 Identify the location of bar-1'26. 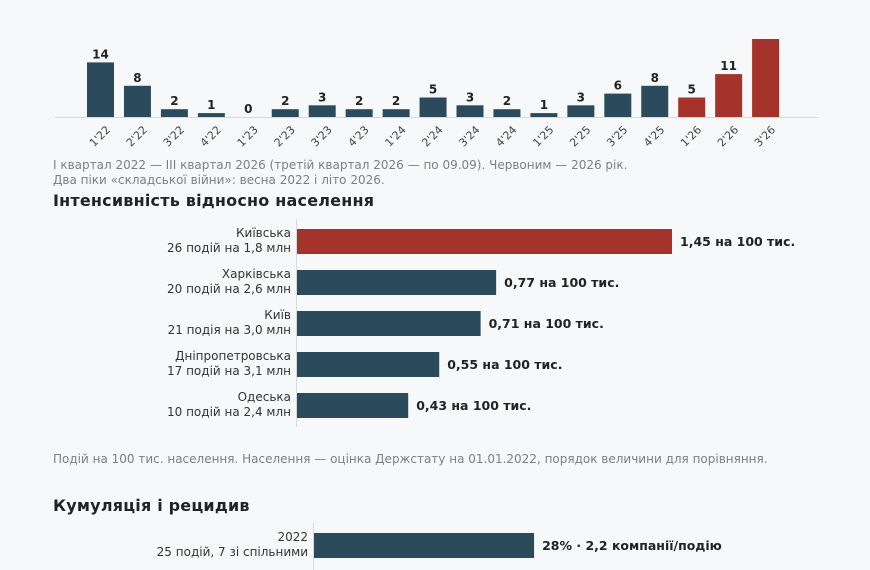
(692, 107).